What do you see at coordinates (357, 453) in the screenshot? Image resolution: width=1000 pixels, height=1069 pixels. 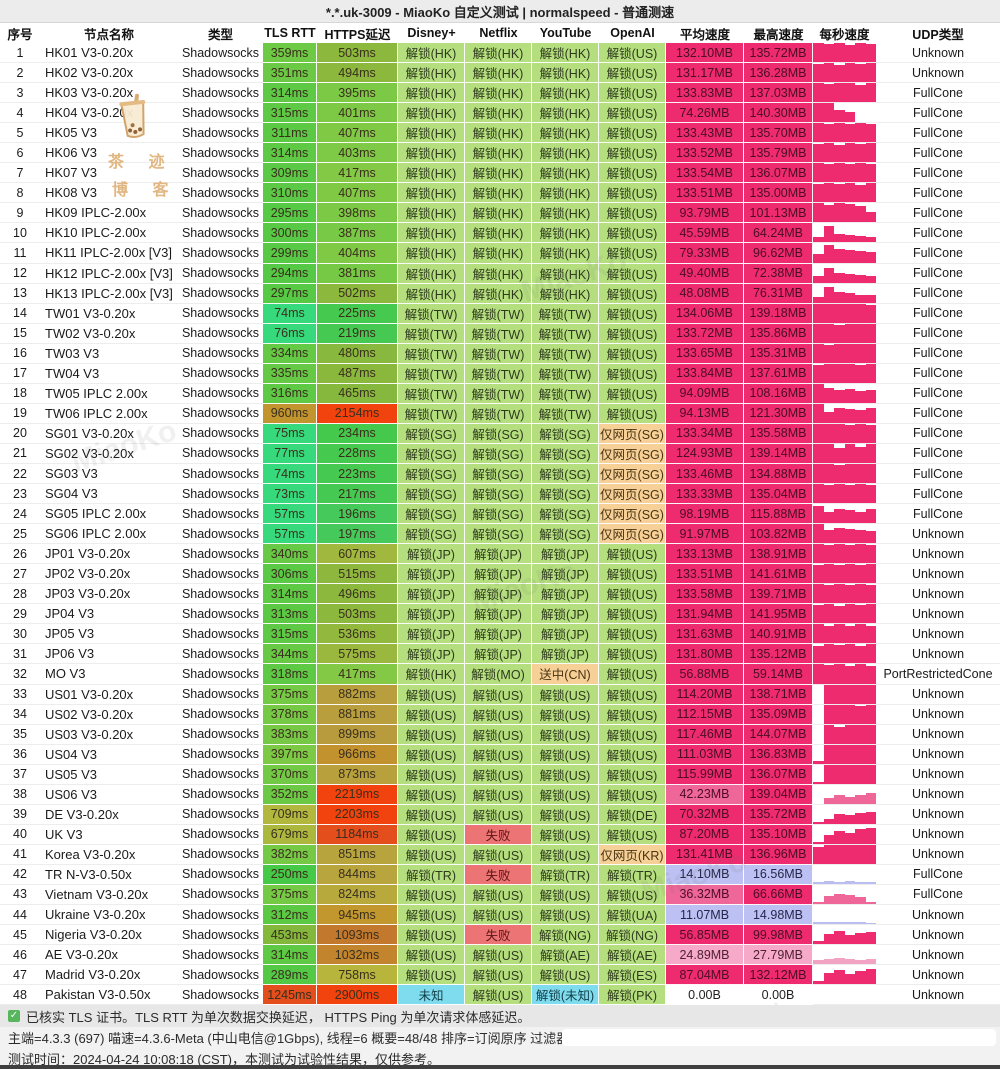 I see `cell-https-latency: 228ms` at bounding box center [357, 453].